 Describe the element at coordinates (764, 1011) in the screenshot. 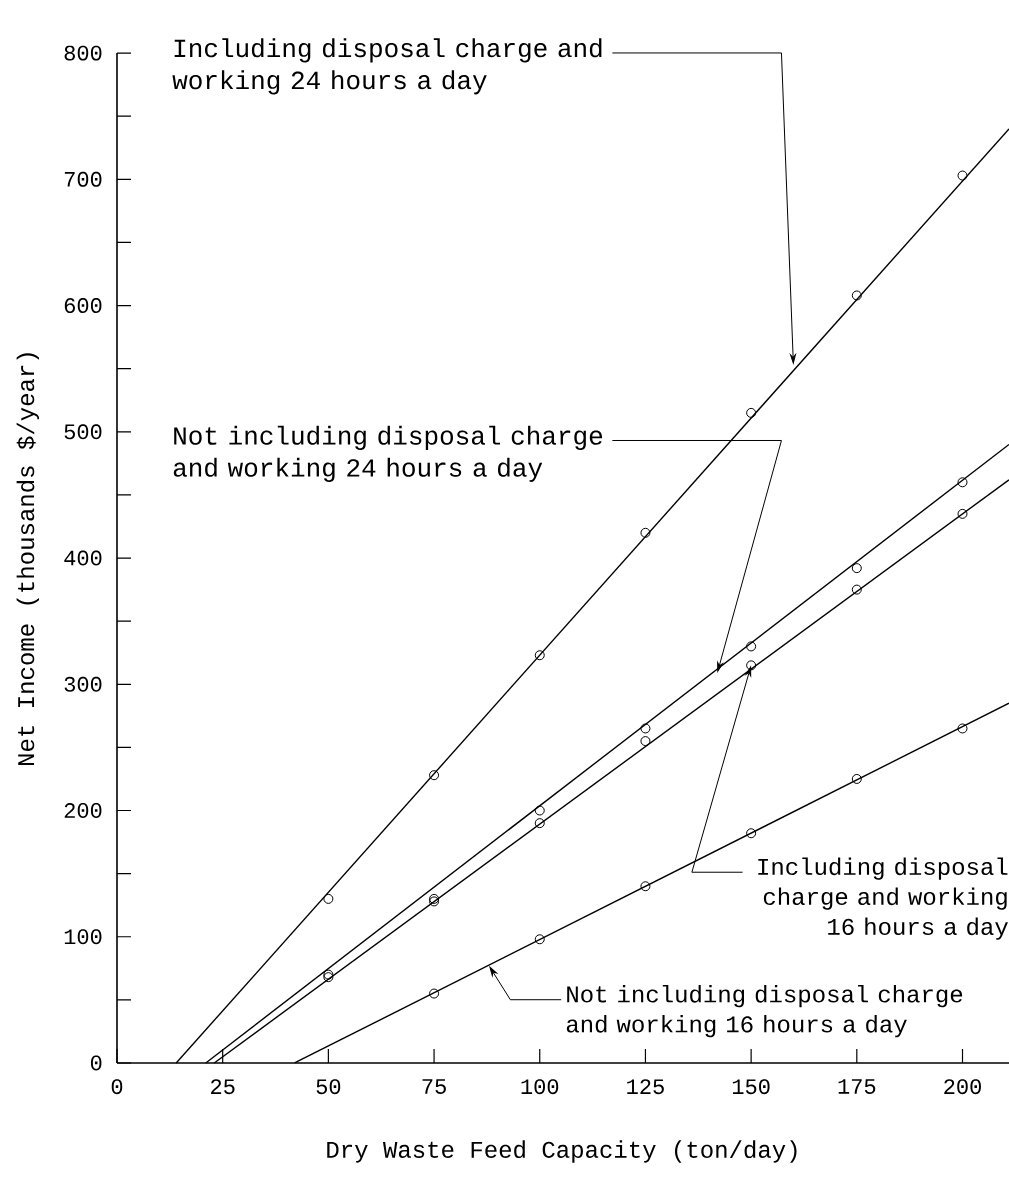

I see `annotation: Not including disposal charge and working 16 hours a day` at that location.